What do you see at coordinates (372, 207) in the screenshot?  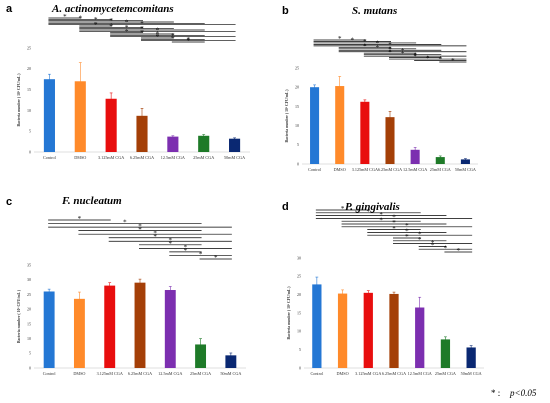 I see `panel-title: P. gingivalis` at bounding box center [372, 207].